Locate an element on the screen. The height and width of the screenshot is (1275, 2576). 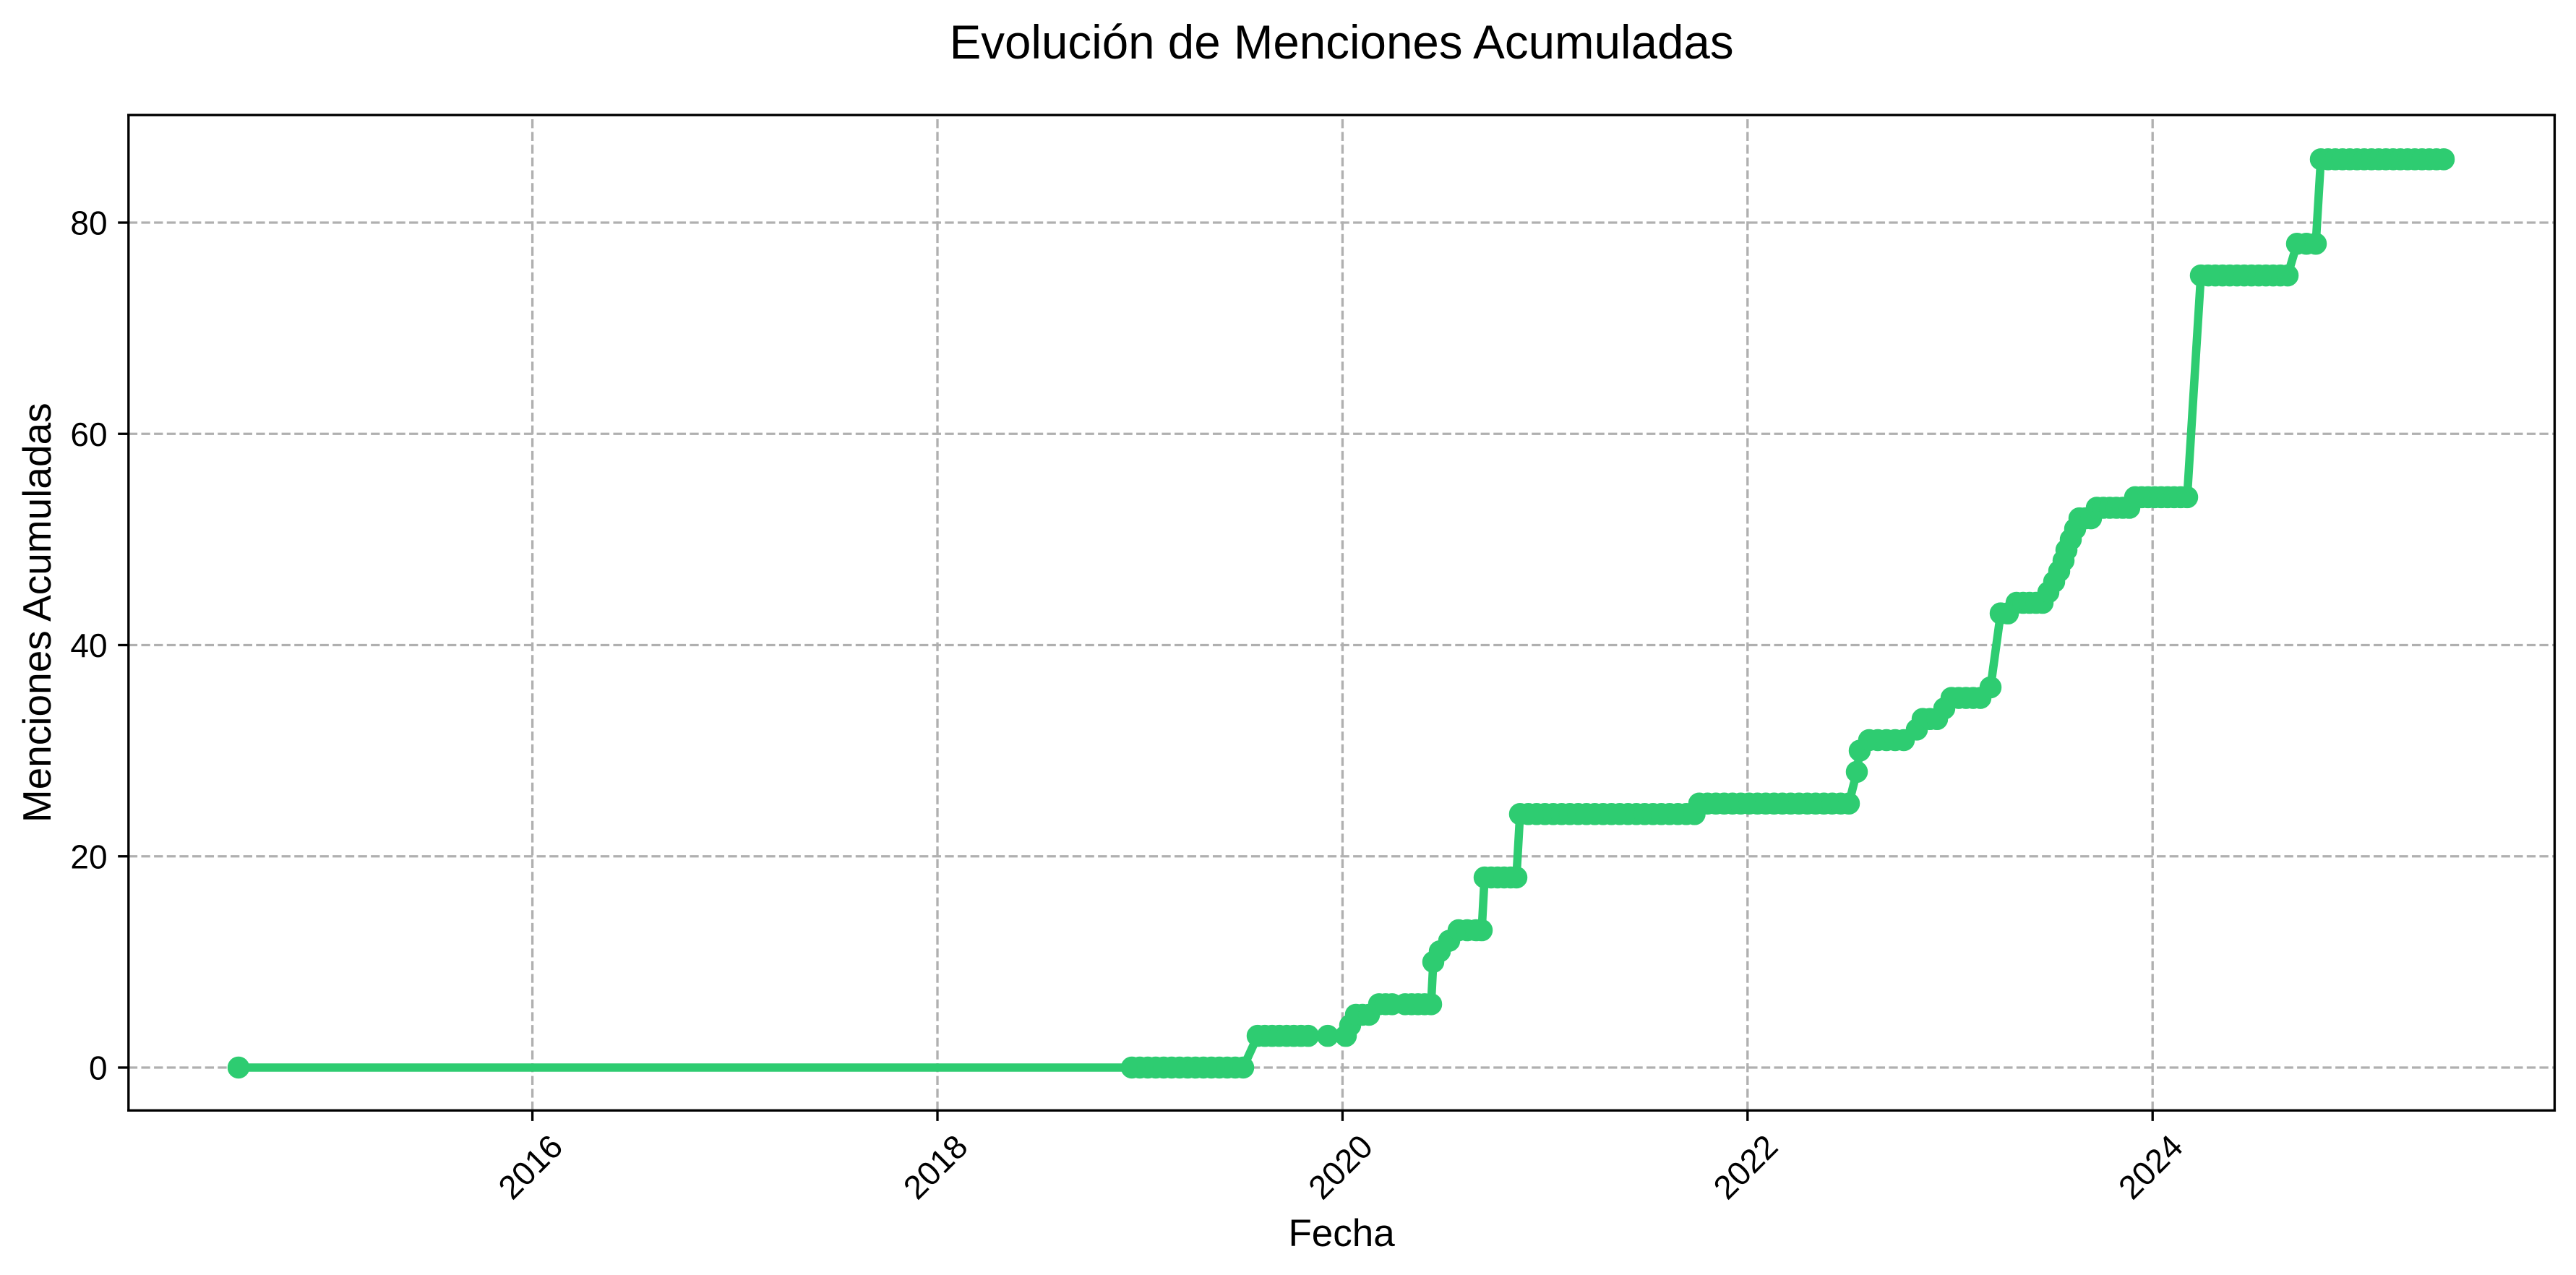
svg-text: Fecha is located at coordinates (1341, 1233).